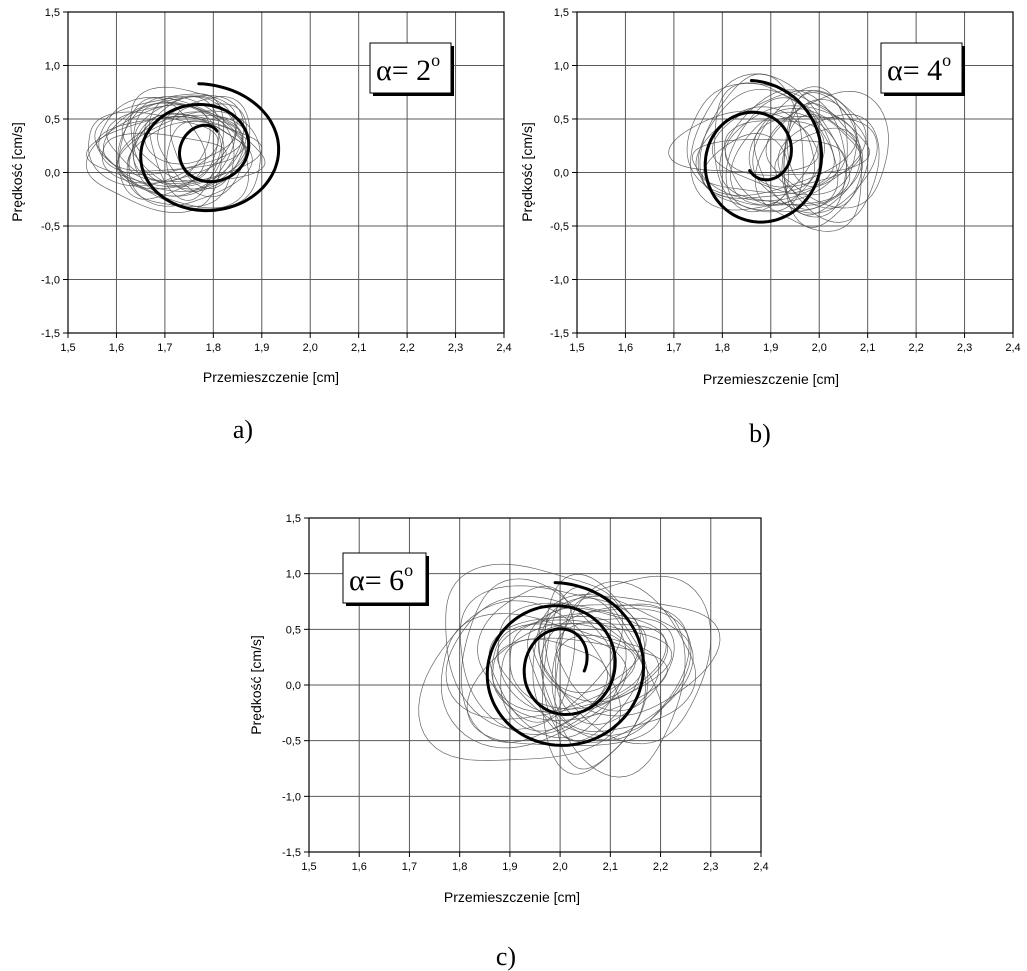 This screenshot has height=971, width=1027. I want to click on angle-annotation: α= 2o, so click(408, 68).